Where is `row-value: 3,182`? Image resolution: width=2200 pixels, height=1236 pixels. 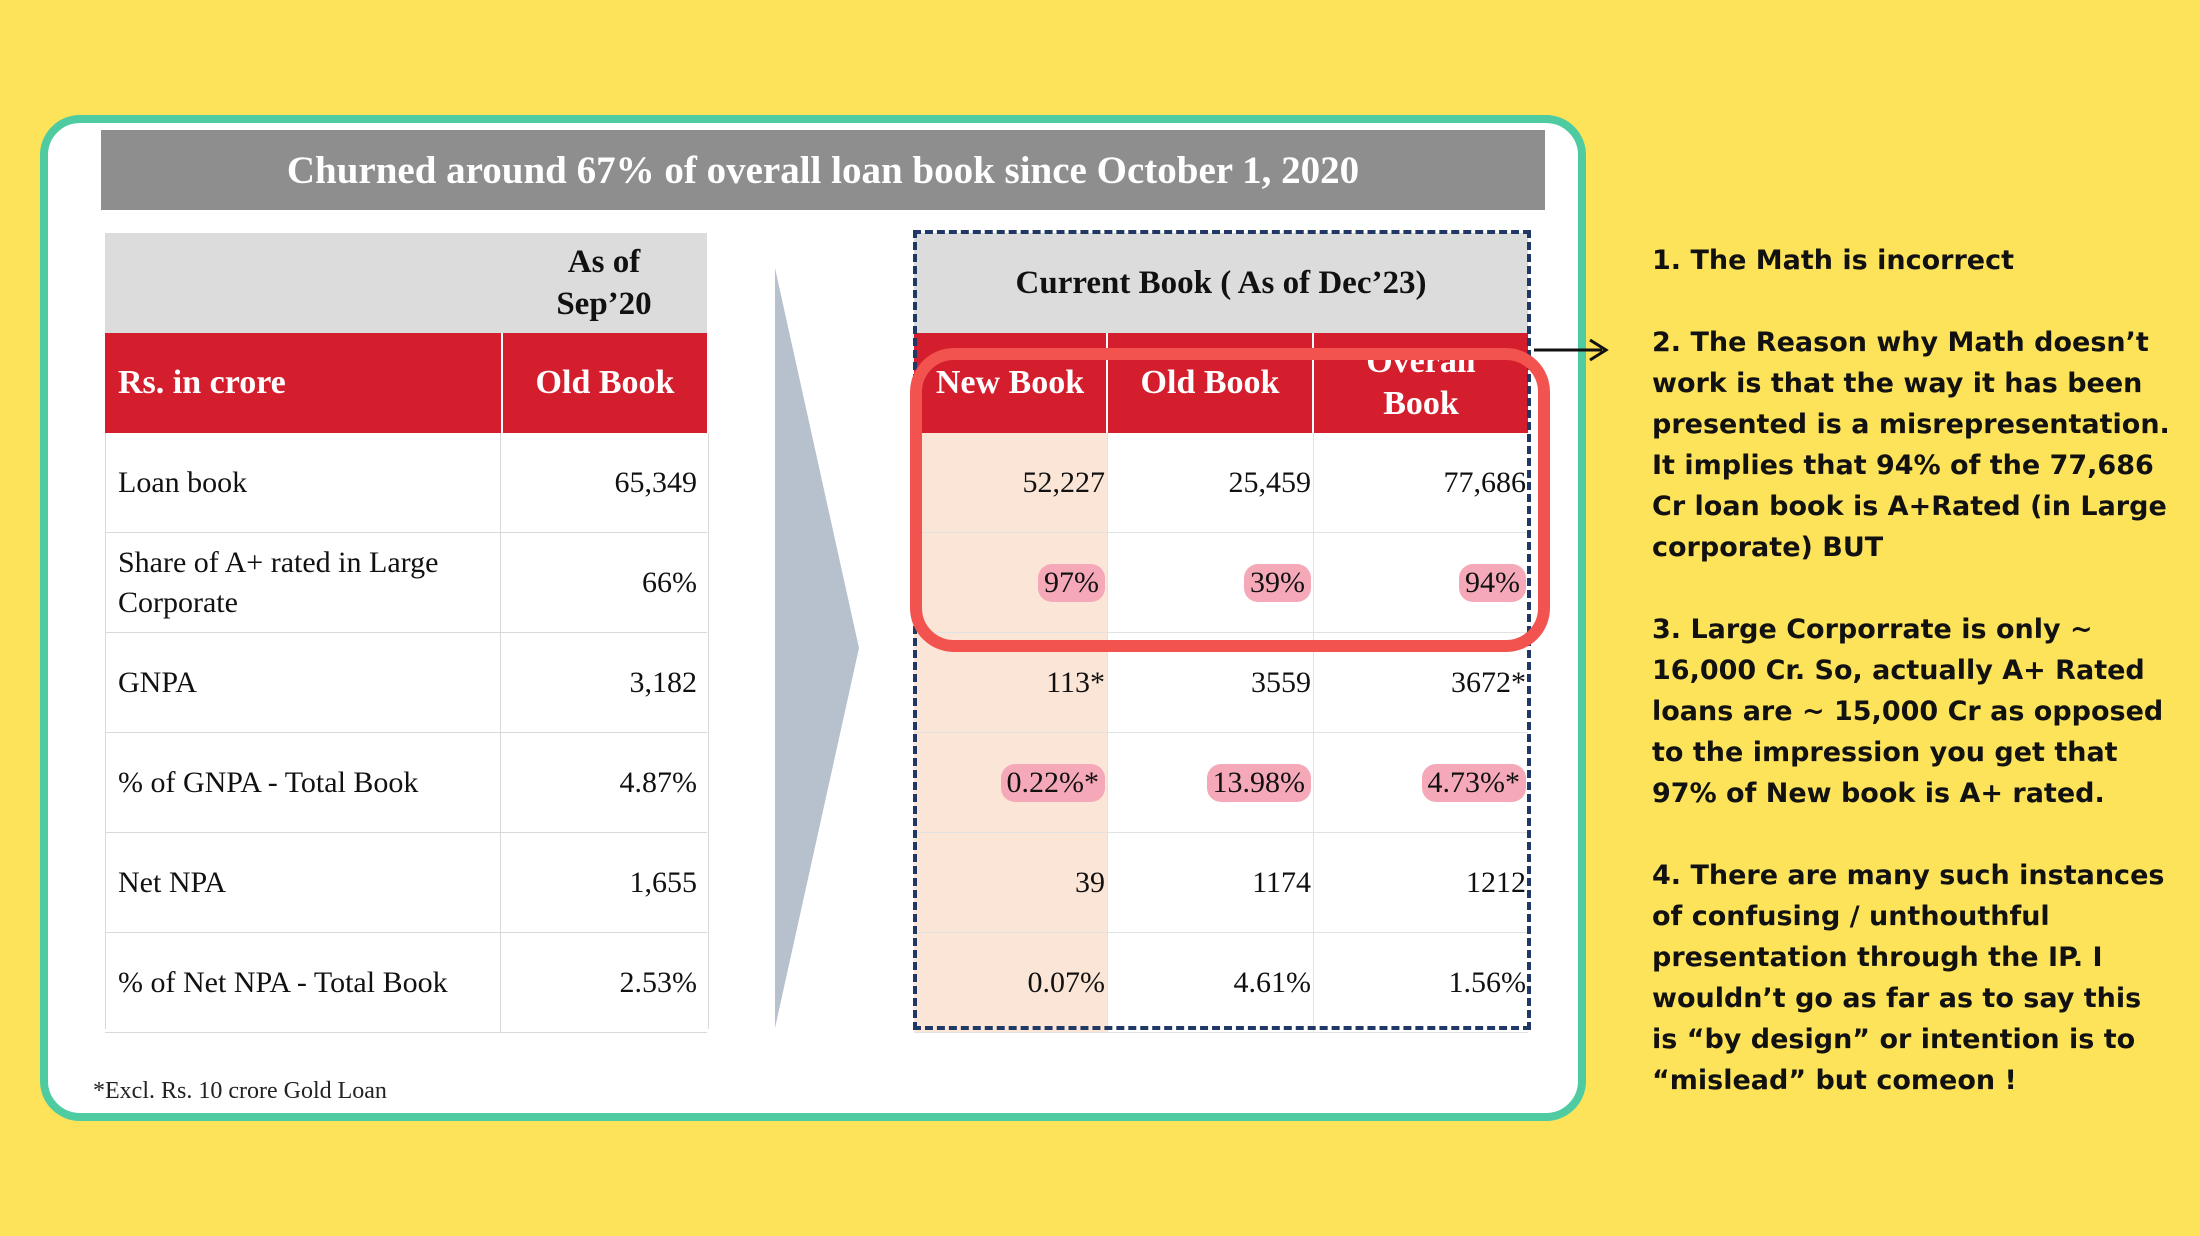
row-value: 3,182 is located at coordinates (663, 682).